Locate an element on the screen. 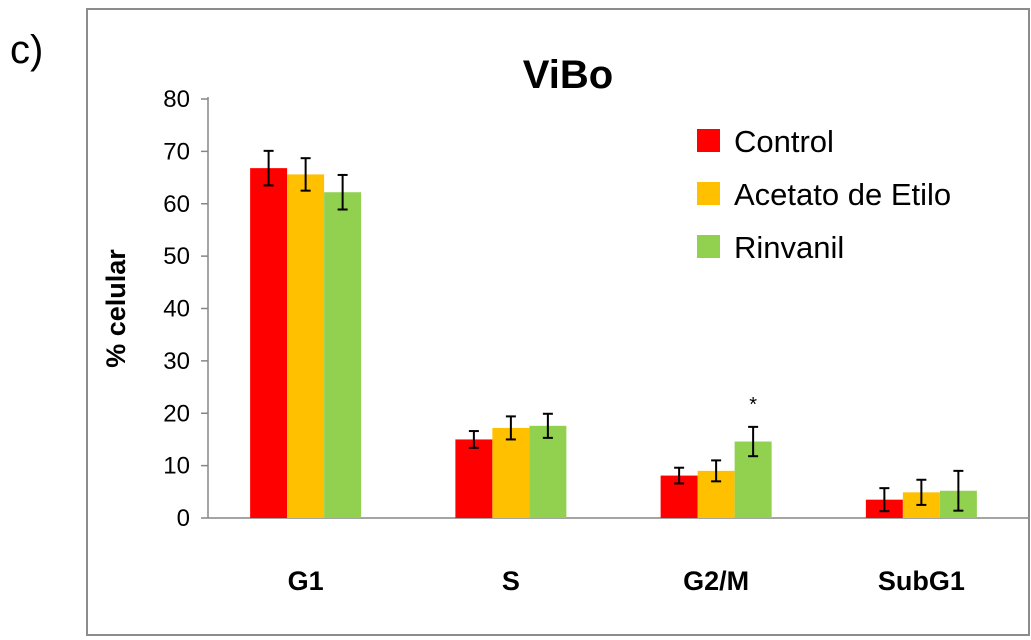 This screenshot has width=1031, height=640. chart-title: ViBo is located at coordinates (568, 75).